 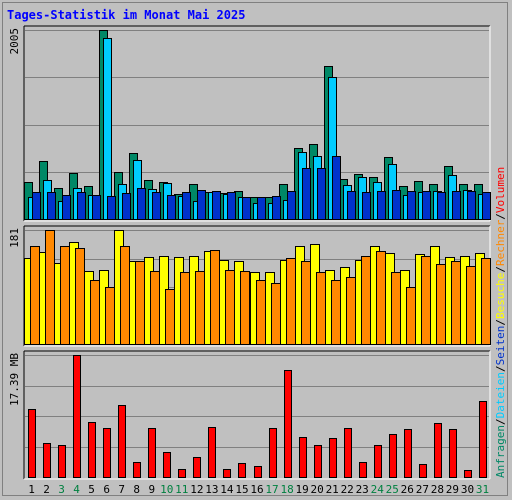 What do you see at coordinates (166, 489) in the screenshot?
I see `day-label: 10` at bounding box center [166, 489].